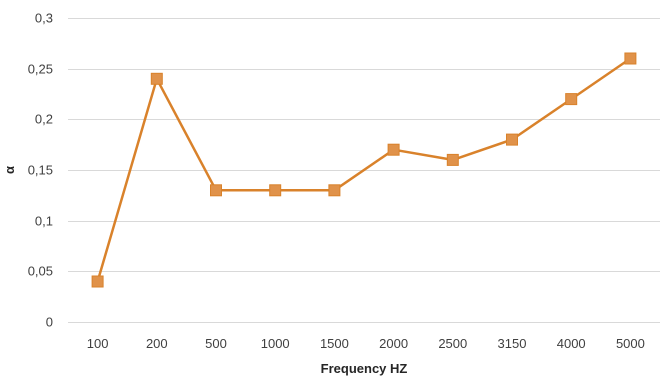 The width and height of the screenshot is (665, 381). I want to click on x-tick-label: 2500, so click(452, 343).